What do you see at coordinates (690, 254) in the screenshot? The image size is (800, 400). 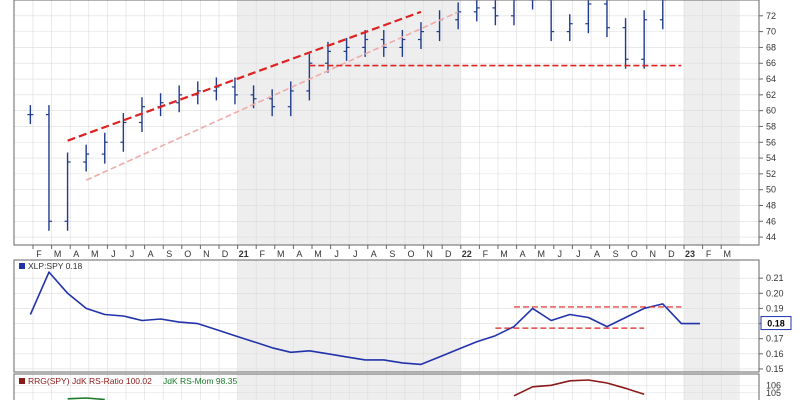 I see `x-tick-label: 23` at bounding box center [690, 254].